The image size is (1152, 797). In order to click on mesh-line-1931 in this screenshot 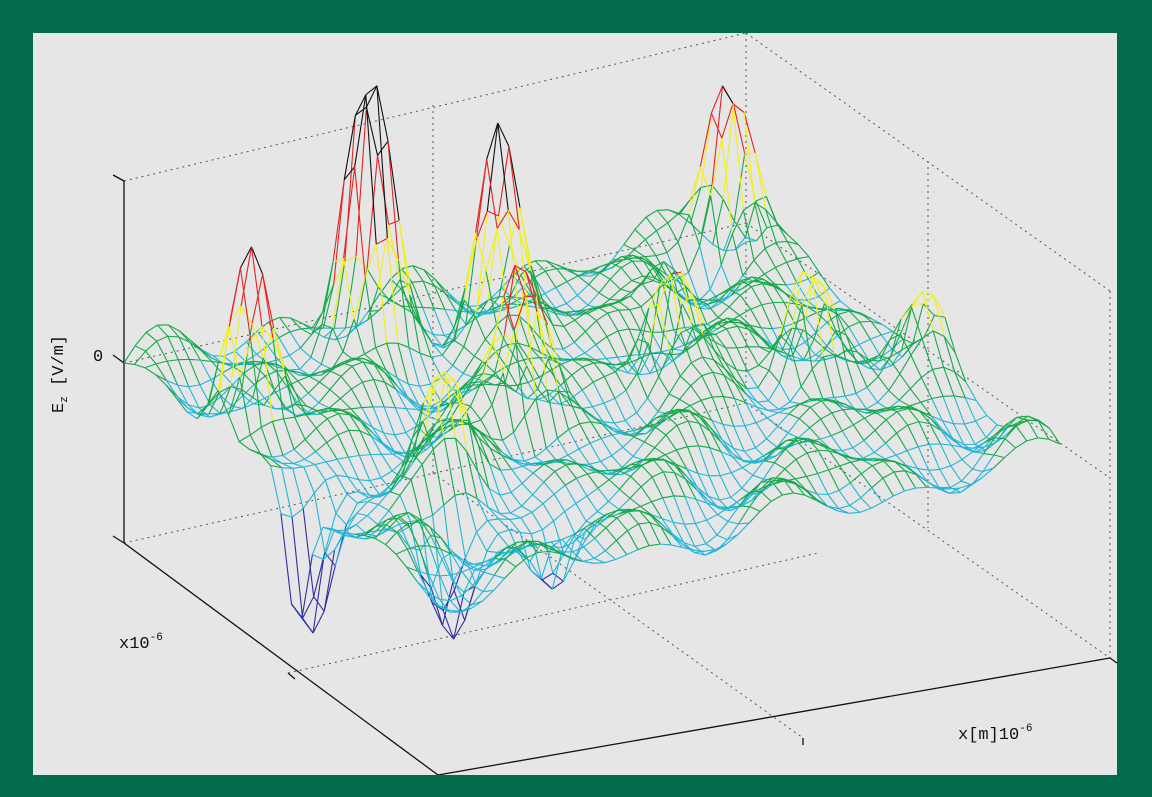, I will do `click(363, 500)`.